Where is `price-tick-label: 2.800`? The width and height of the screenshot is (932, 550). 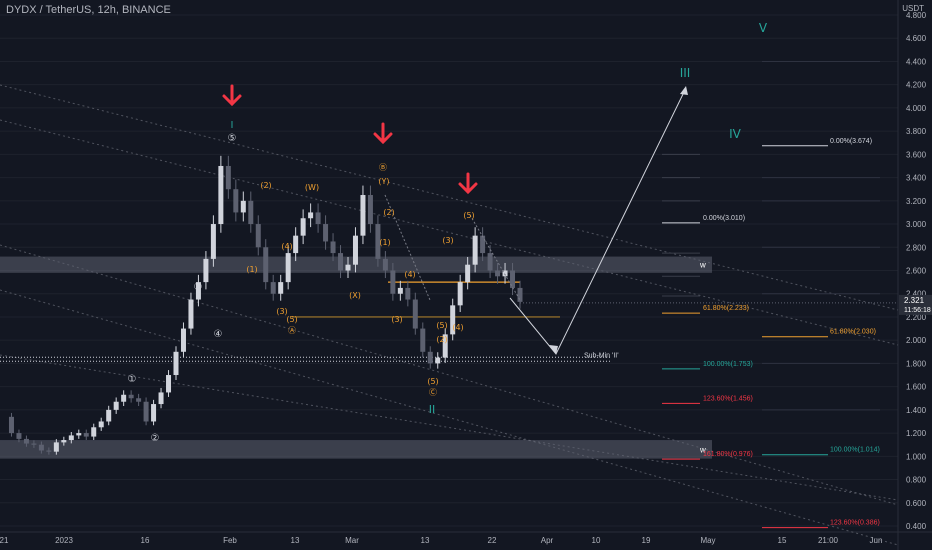 price-tick-label: 2.800 is located at coordinates (916, 247).